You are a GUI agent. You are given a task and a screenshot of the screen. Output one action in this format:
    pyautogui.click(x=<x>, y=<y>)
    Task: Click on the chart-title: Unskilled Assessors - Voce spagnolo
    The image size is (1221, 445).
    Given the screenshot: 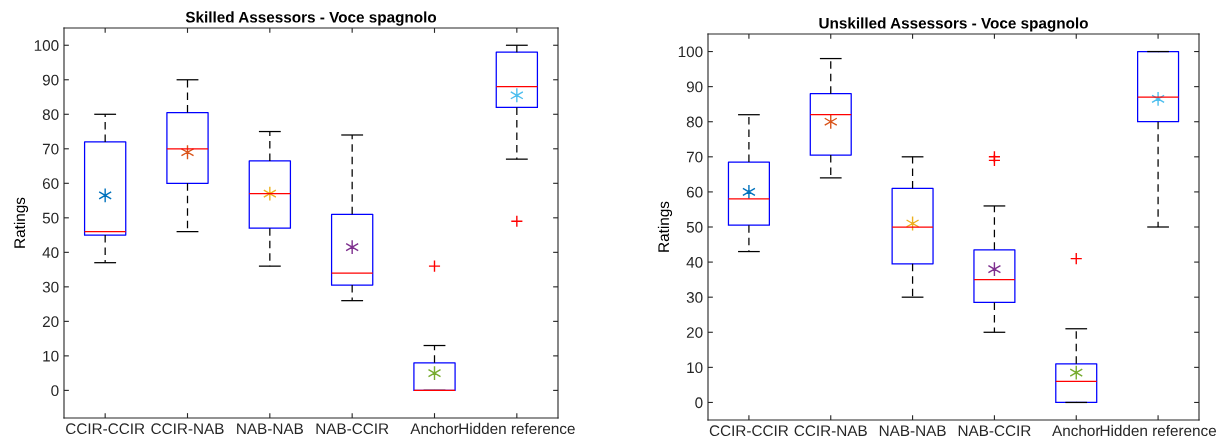 What is the action you would take?
    pyautogui.click(x=953, y=24)
    